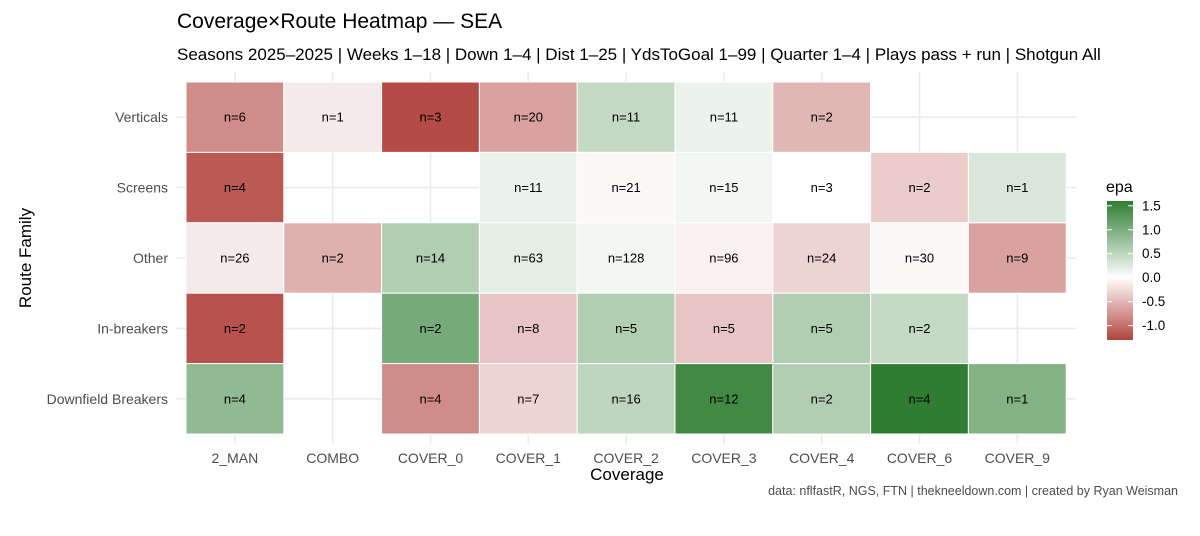 The height and width of the screenshot is (536, 1200). Describe the element at coordinates (141, 117) in the screenshot. I see `y-tick-label: Verticals` at that location.